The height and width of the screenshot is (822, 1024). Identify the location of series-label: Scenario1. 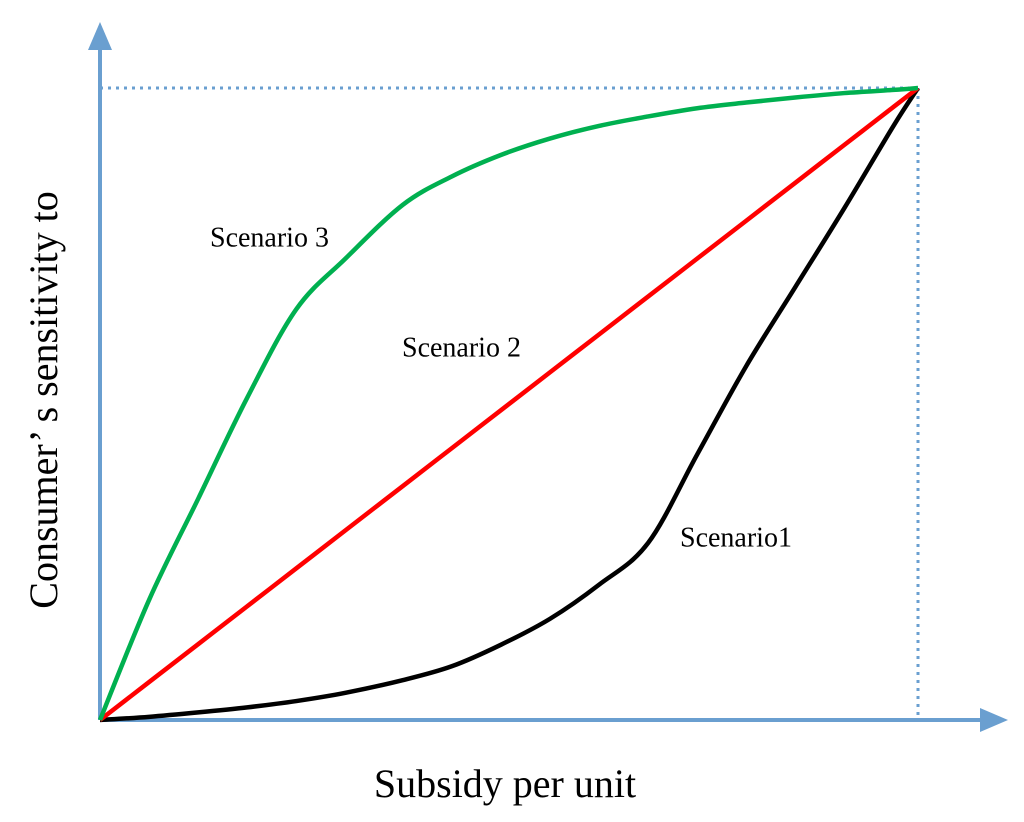
(736, 537).